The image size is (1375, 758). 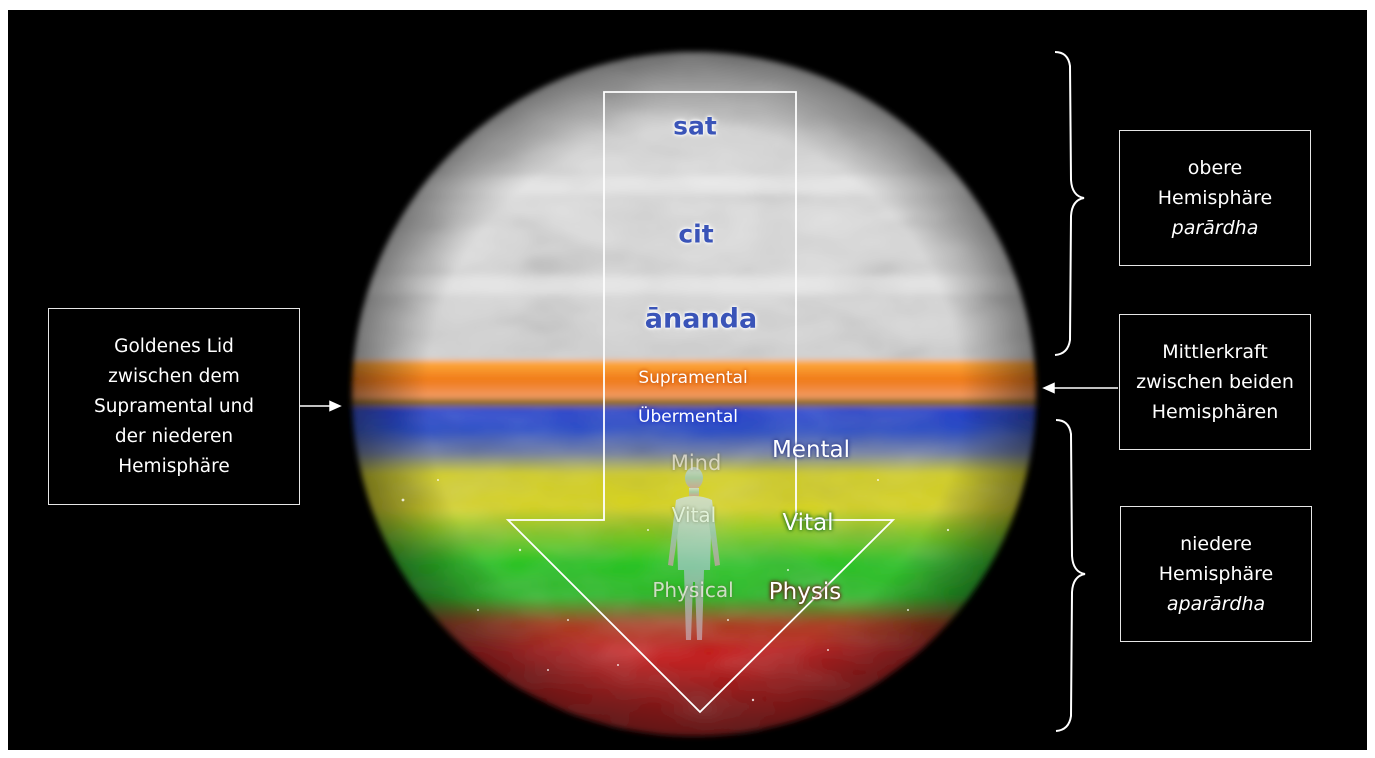 I want to click on plane-label-sat: sat, so click(x=695, y=126).